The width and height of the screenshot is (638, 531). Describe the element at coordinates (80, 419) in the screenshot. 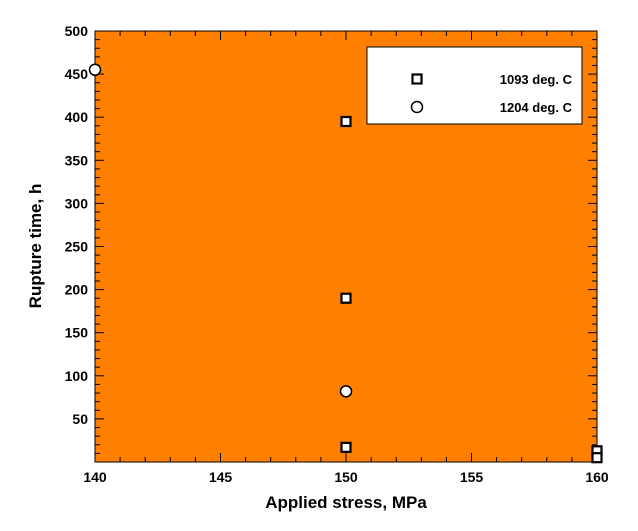

I see `y-tick-label: 50` at that location.